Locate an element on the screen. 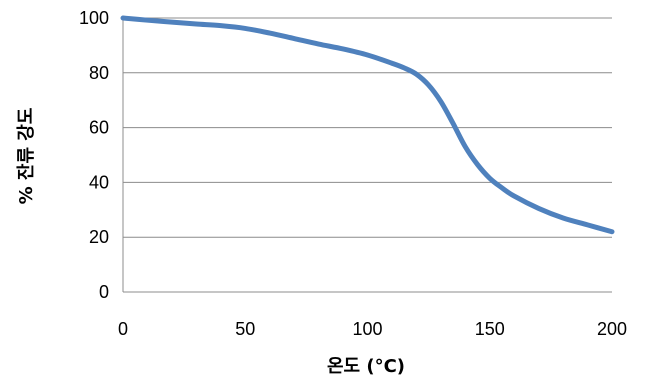 Image resolution: width=648 pixels, height=381 pixels. x-axis-ticks: 0 50 100 150 200 is located at coordinates (372, 329).